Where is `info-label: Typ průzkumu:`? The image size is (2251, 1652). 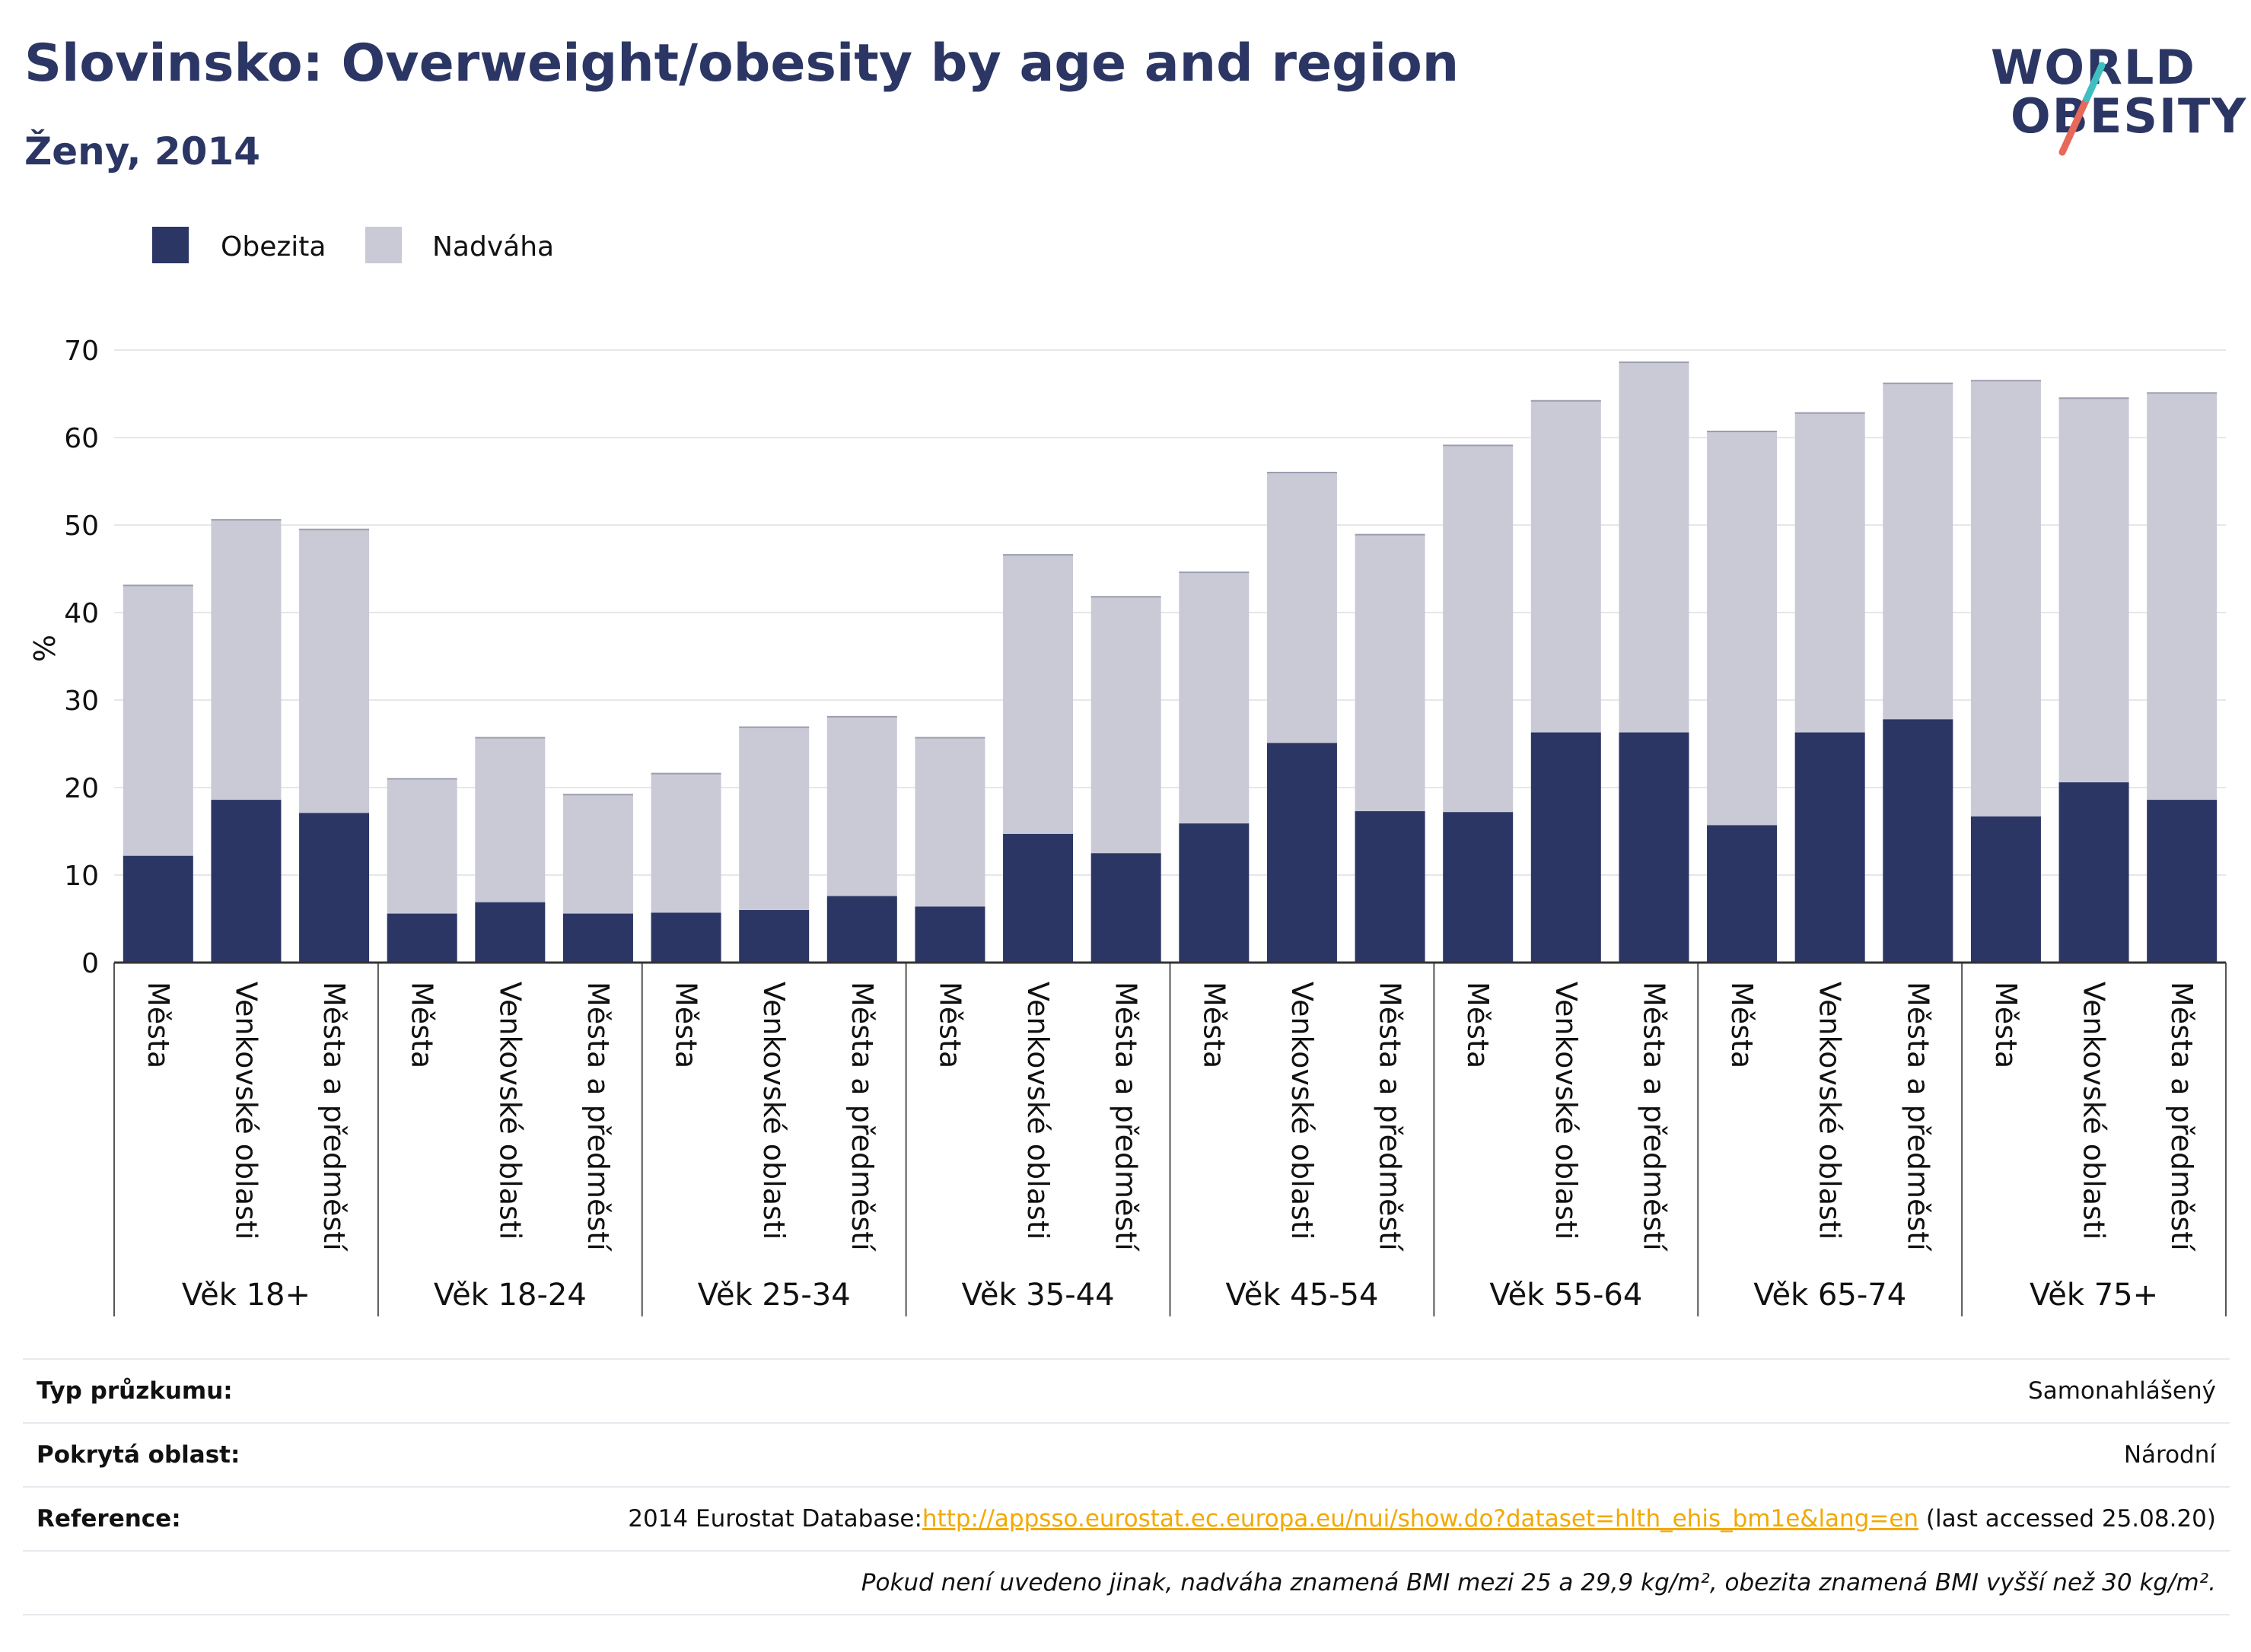
info-label: Typ průzkumu: is located at coordinates (135, 1391).